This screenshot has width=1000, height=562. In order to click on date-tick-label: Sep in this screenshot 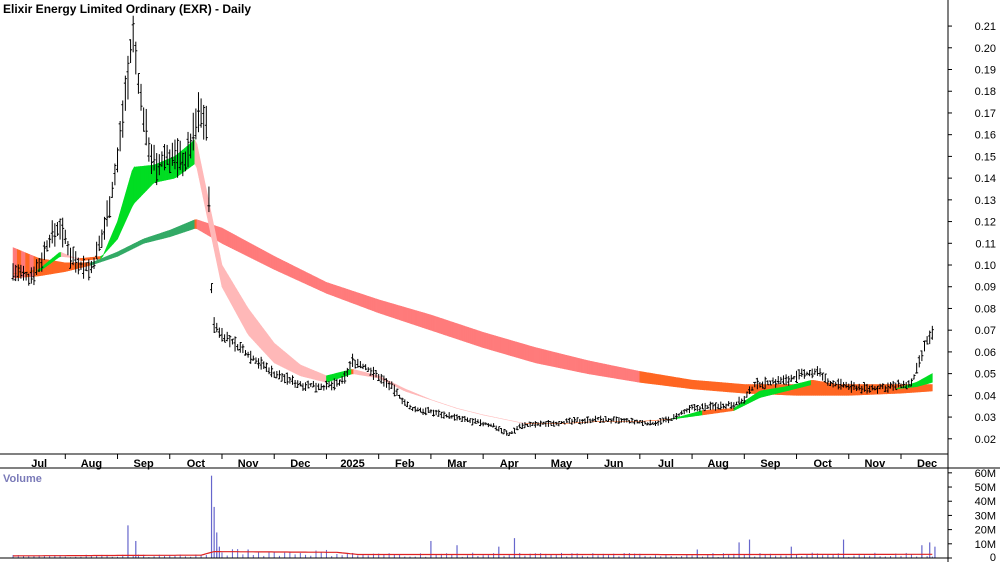, I will do `click(770, 464)`.